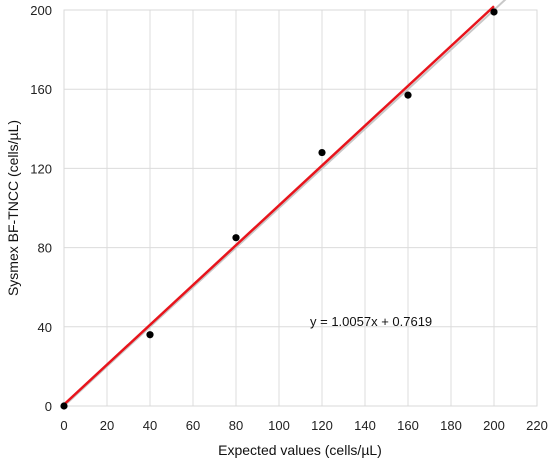 The image size is (550, 466). Describe the element at coordinates (45, 248) in the screenshot. I see `y-tick-label: 80` at that location.